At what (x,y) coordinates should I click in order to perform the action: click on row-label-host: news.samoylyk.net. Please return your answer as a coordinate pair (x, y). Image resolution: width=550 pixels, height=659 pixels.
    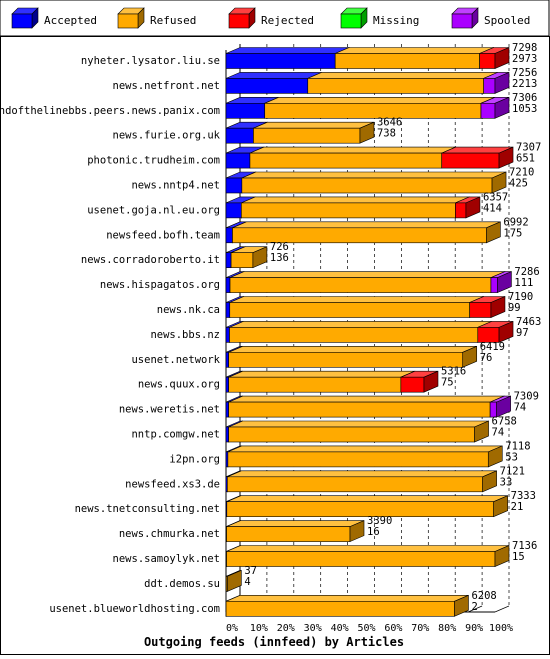
    Looking at the image, I should click on (166, 559).